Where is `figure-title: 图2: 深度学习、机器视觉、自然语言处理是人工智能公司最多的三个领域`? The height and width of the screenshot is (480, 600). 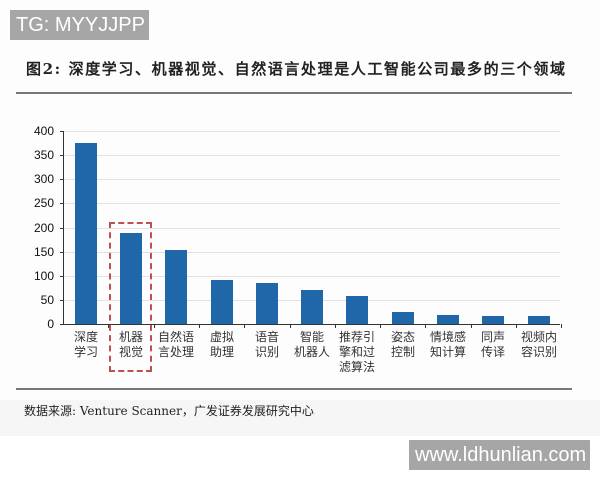 figure-title: 图2: 深度学习、机器视觉、自然语言处理是人工智能公司最多的三个领域 is located at coordinates (296, 69).